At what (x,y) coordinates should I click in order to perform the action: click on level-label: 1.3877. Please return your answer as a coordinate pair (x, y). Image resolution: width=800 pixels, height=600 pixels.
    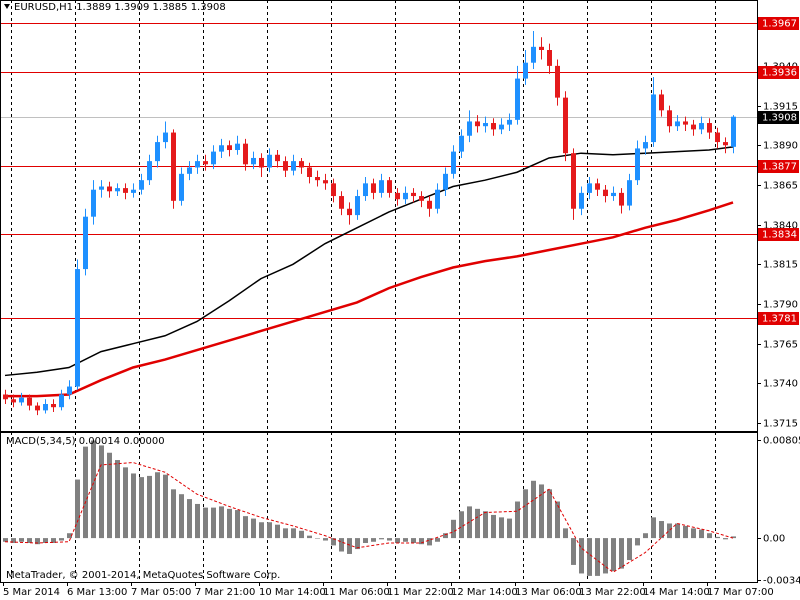
    Looking at the image, I should click on (779, 167).